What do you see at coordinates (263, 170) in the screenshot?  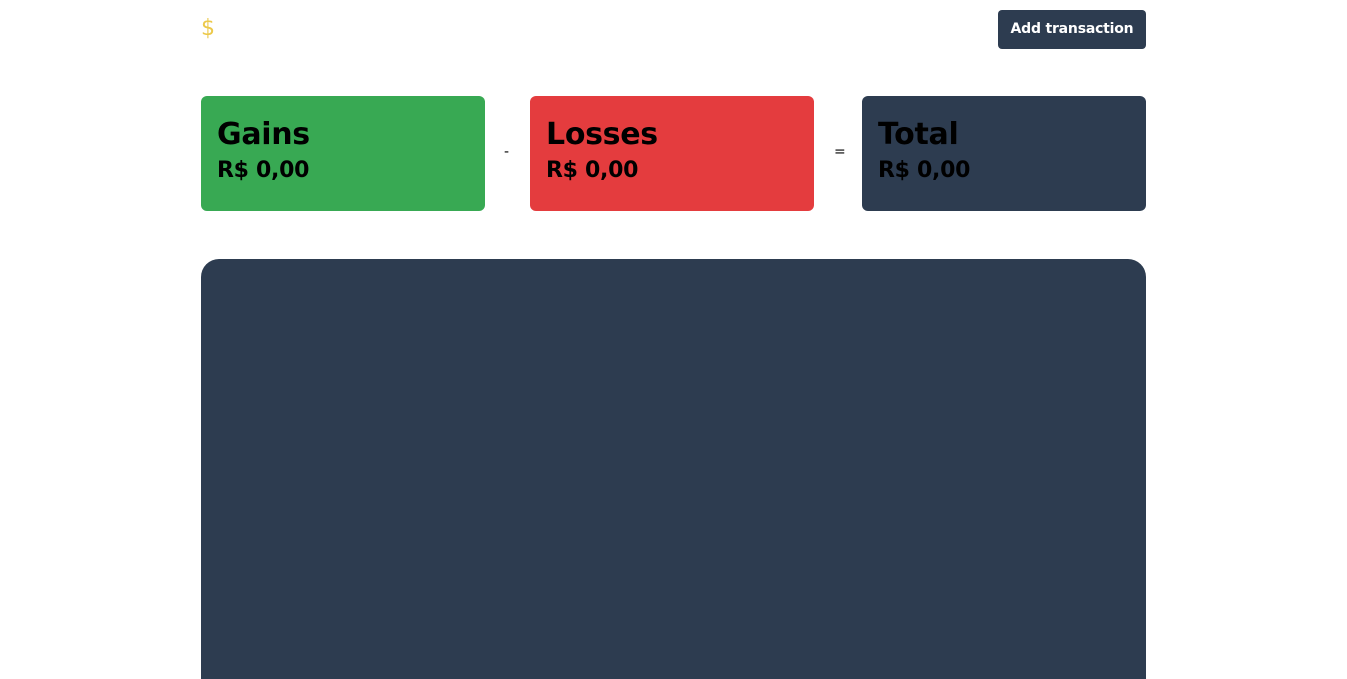 I see `gains-value: R$ 0,00` at bounding box center [263, 170].